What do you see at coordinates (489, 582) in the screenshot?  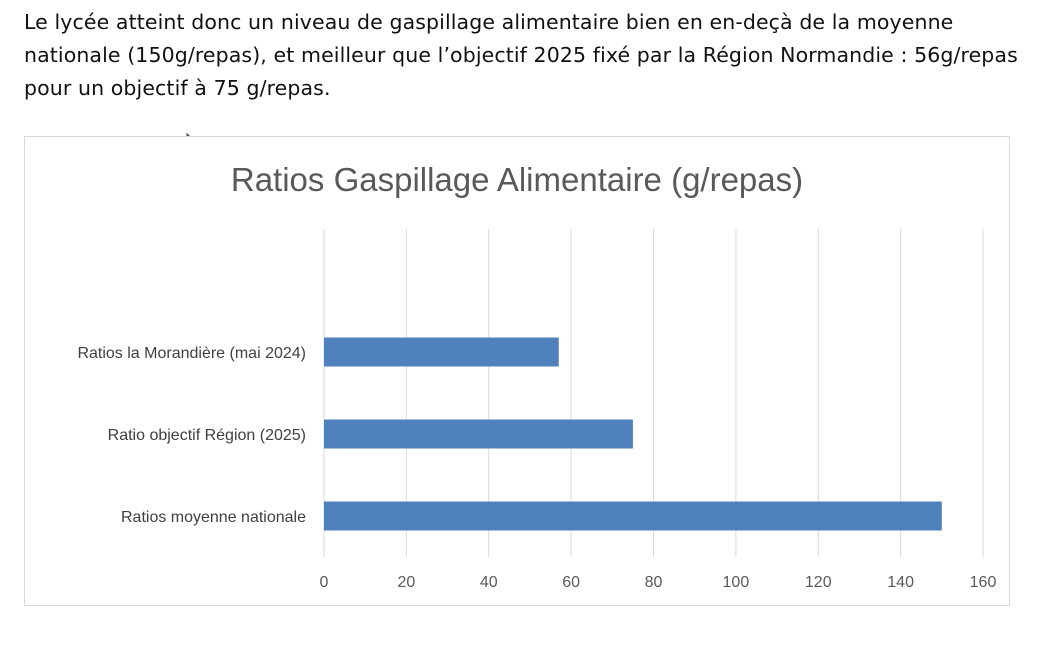 I see `x-tick-label: 40` at bounding box center [489, 582].